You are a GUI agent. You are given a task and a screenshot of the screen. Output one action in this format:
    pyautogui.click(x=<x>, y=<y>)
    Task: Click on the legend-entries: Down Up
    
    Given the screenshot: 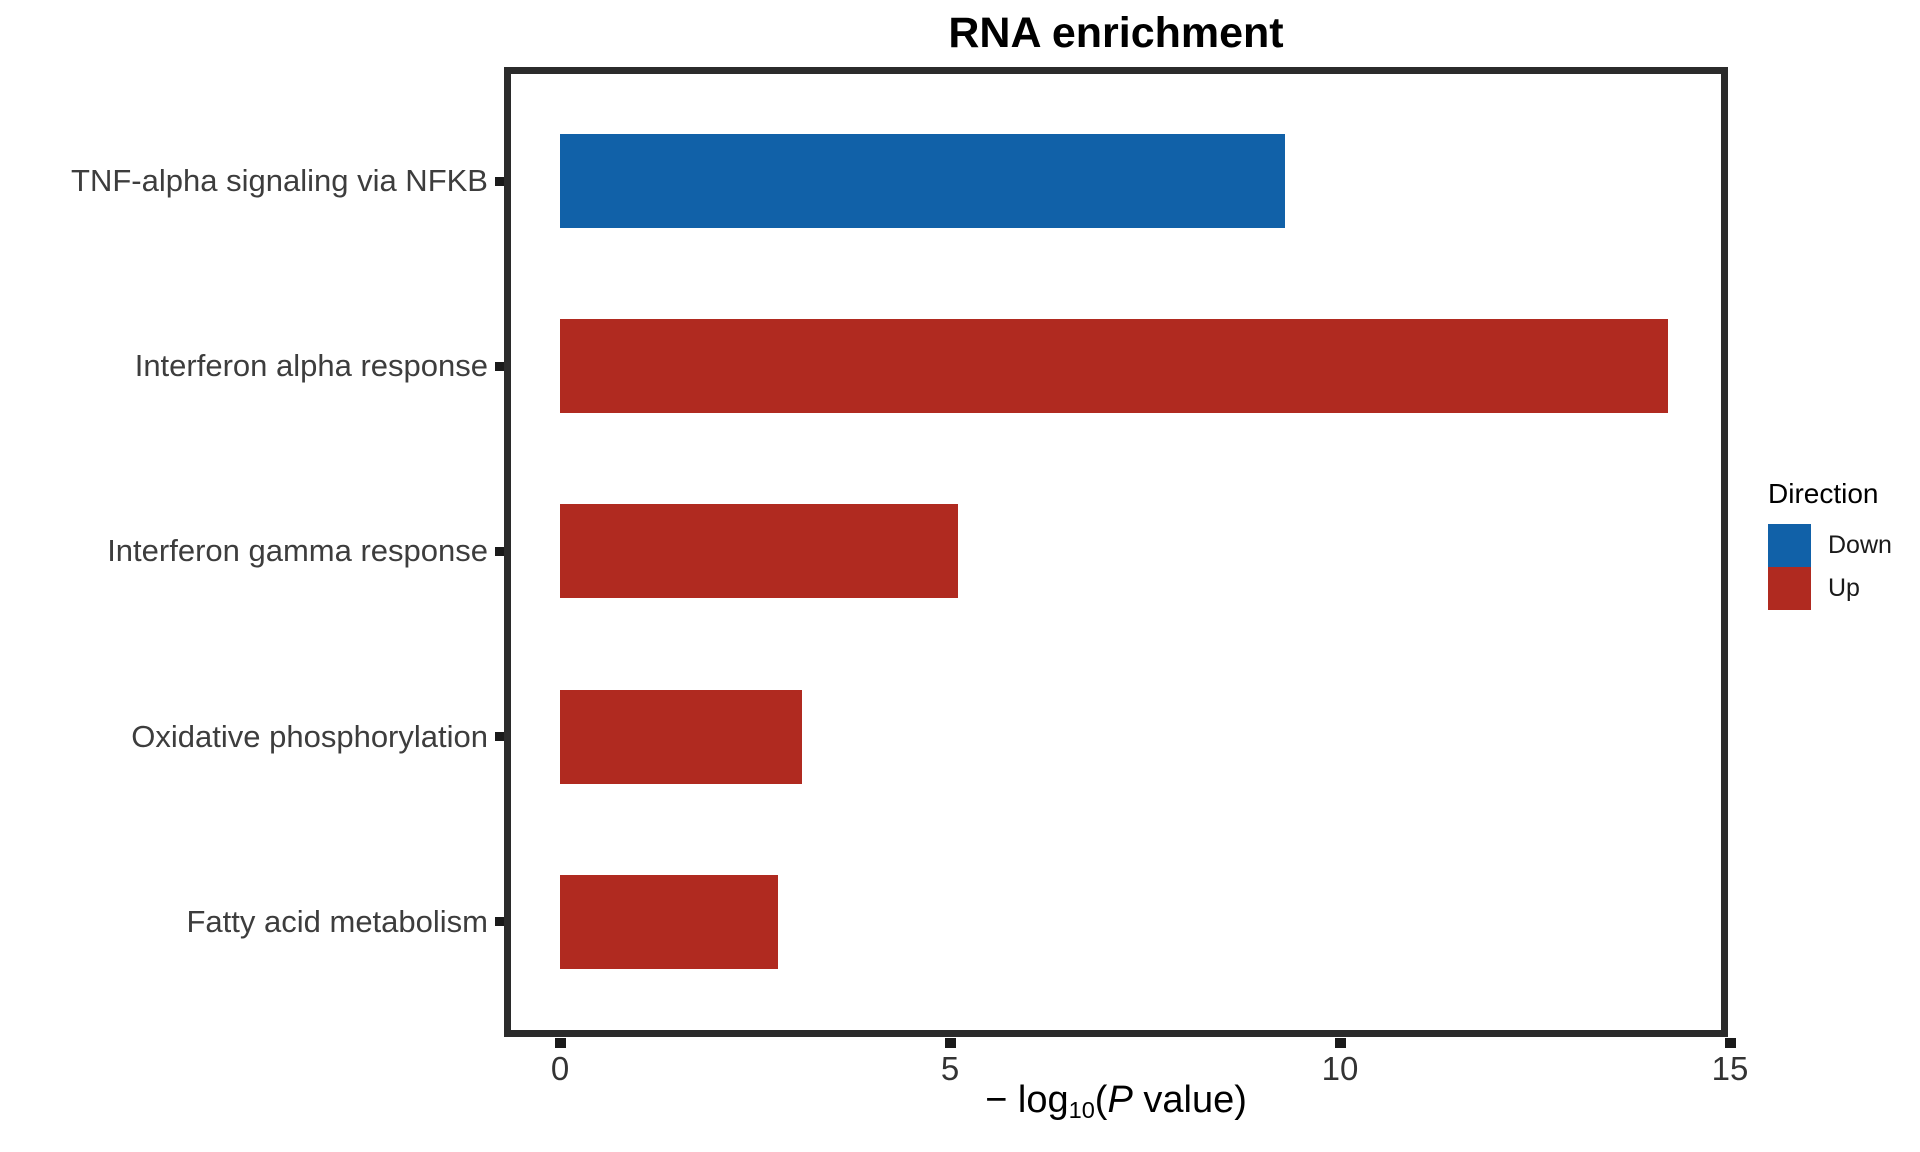 What is the action you would take?
    pyautogui.click(x=1830, y=567)
    